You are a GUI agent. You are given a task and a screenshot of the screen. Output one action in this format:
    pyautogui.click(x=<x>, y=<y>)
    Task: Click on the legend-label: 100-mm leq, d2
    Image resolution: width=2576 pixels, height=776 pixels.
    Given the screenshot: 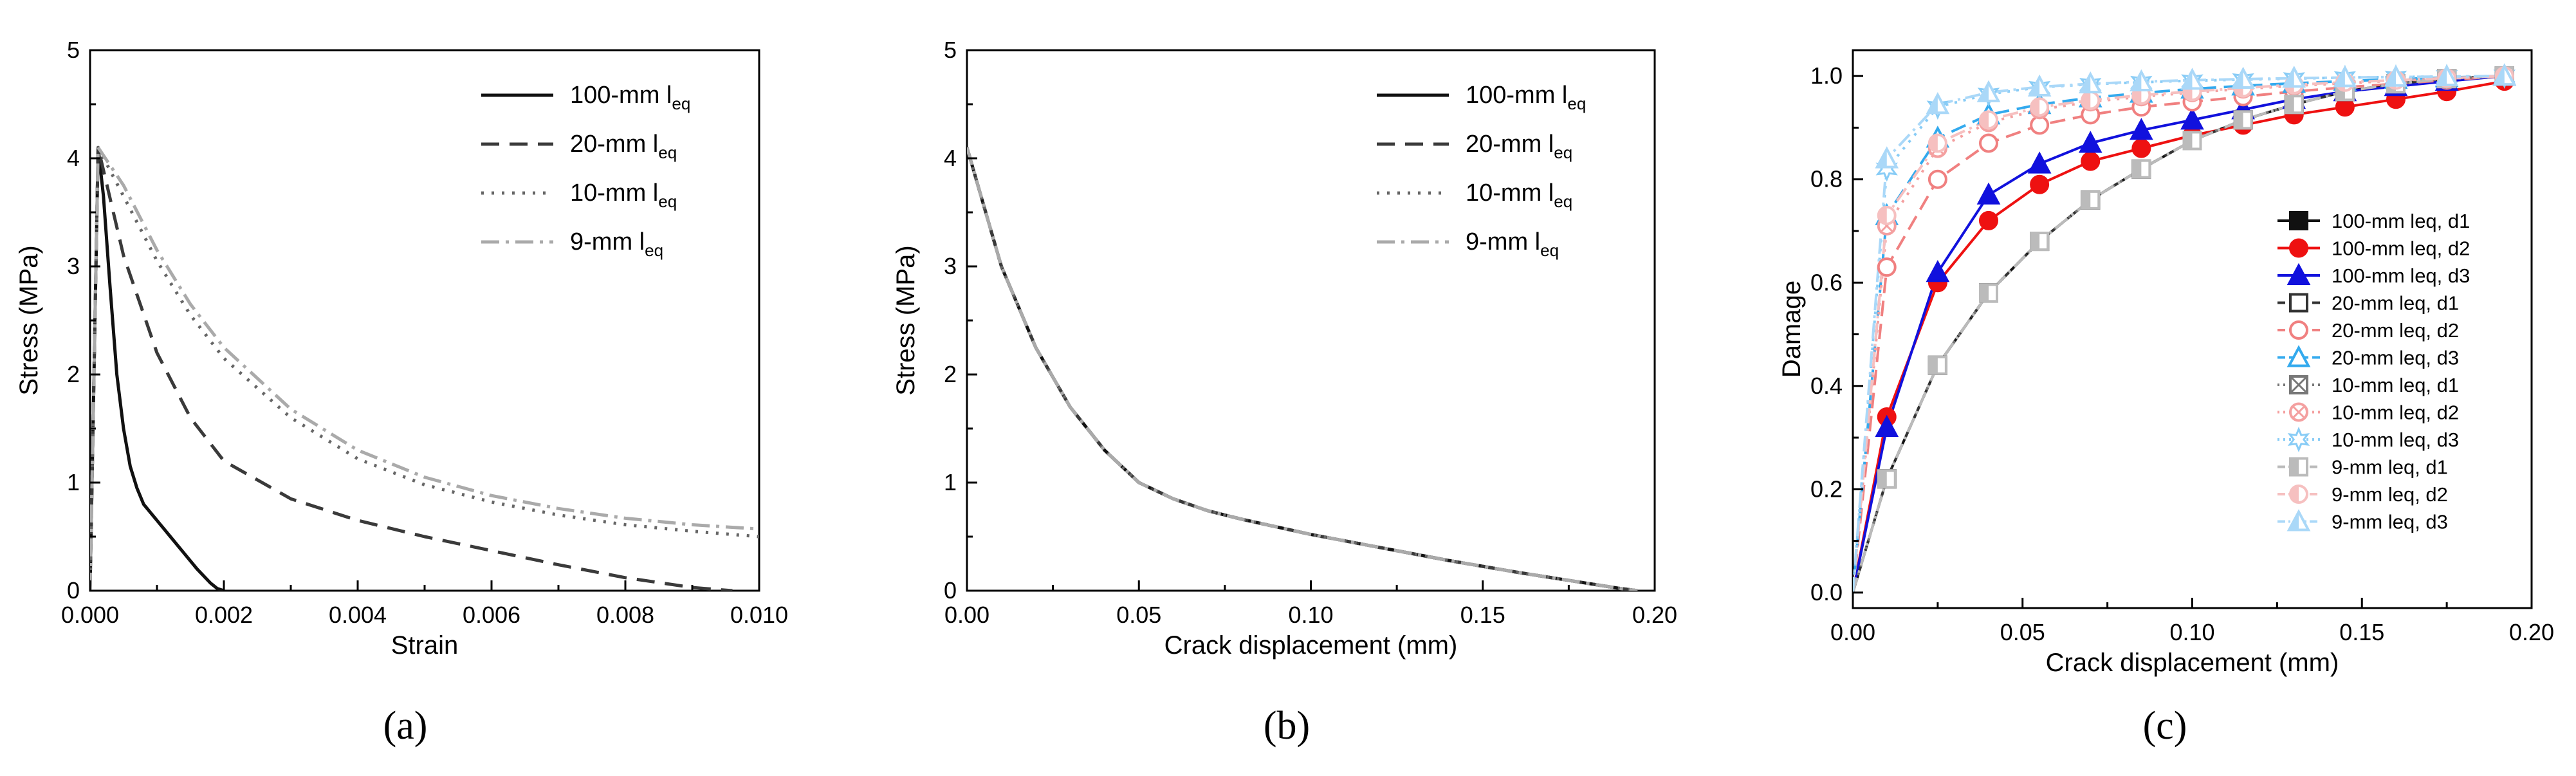 What is the action you would take?
    pyautogui.click(x=2401, y=248)
    